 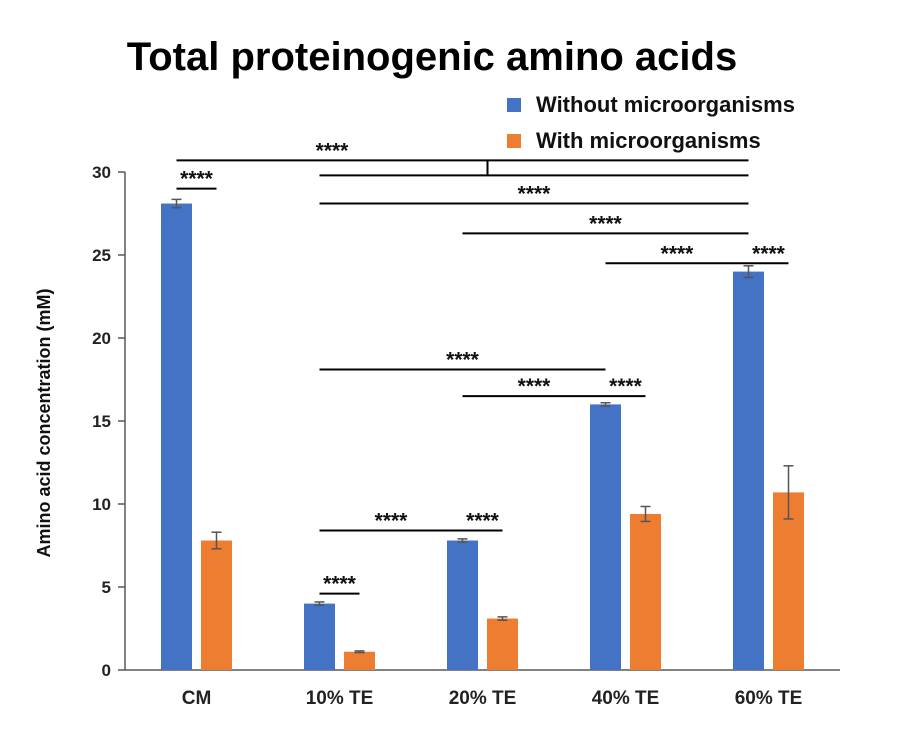 What do you see at coordinates (101, 504) in the screenshot?
I see `y-tick-label: 10` at bounding box center [101, 504].